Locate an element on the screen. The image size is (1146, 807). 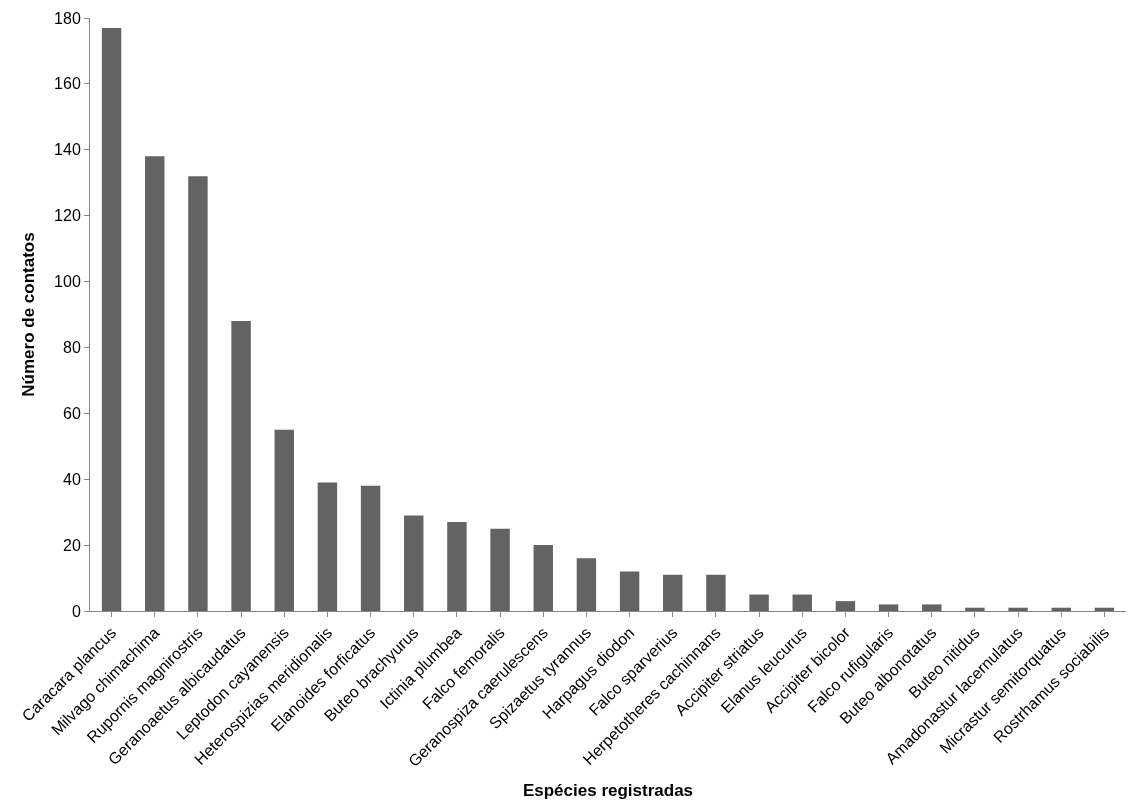
y-tick-label: 180 is located at coordinates (67, 18).